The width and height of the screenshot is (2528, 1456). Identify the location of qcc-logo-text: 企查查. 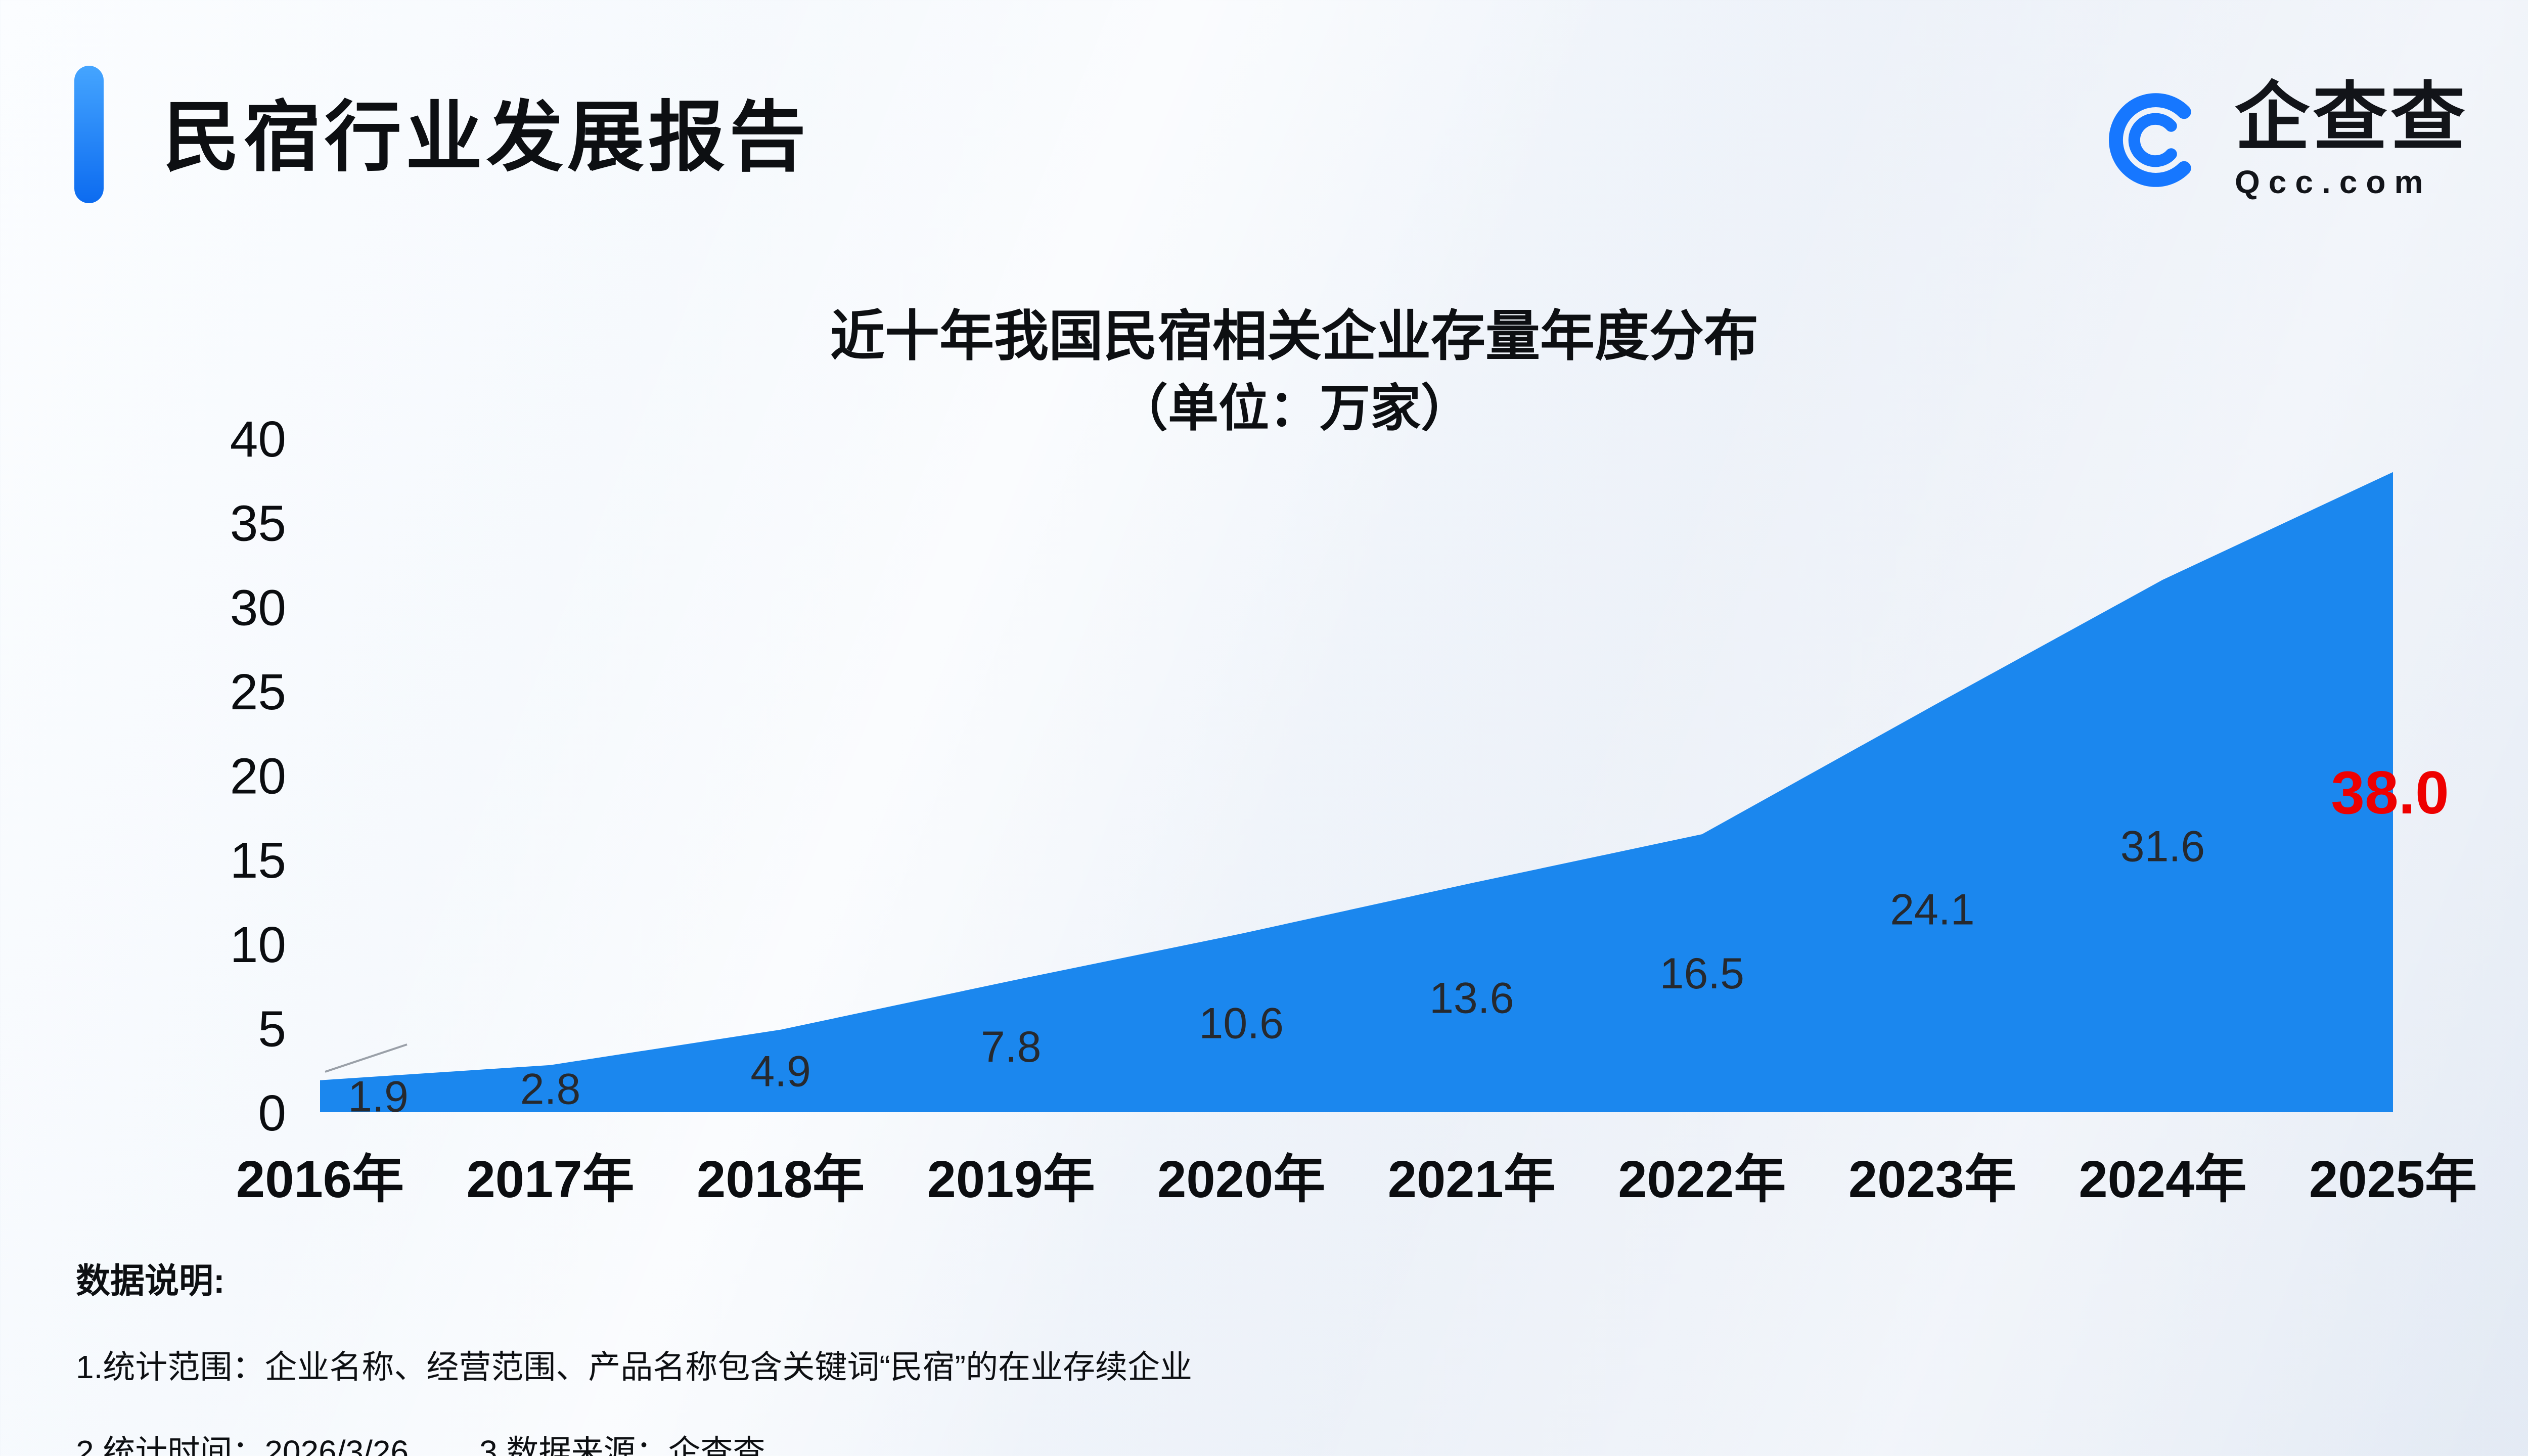
(2352, 117).